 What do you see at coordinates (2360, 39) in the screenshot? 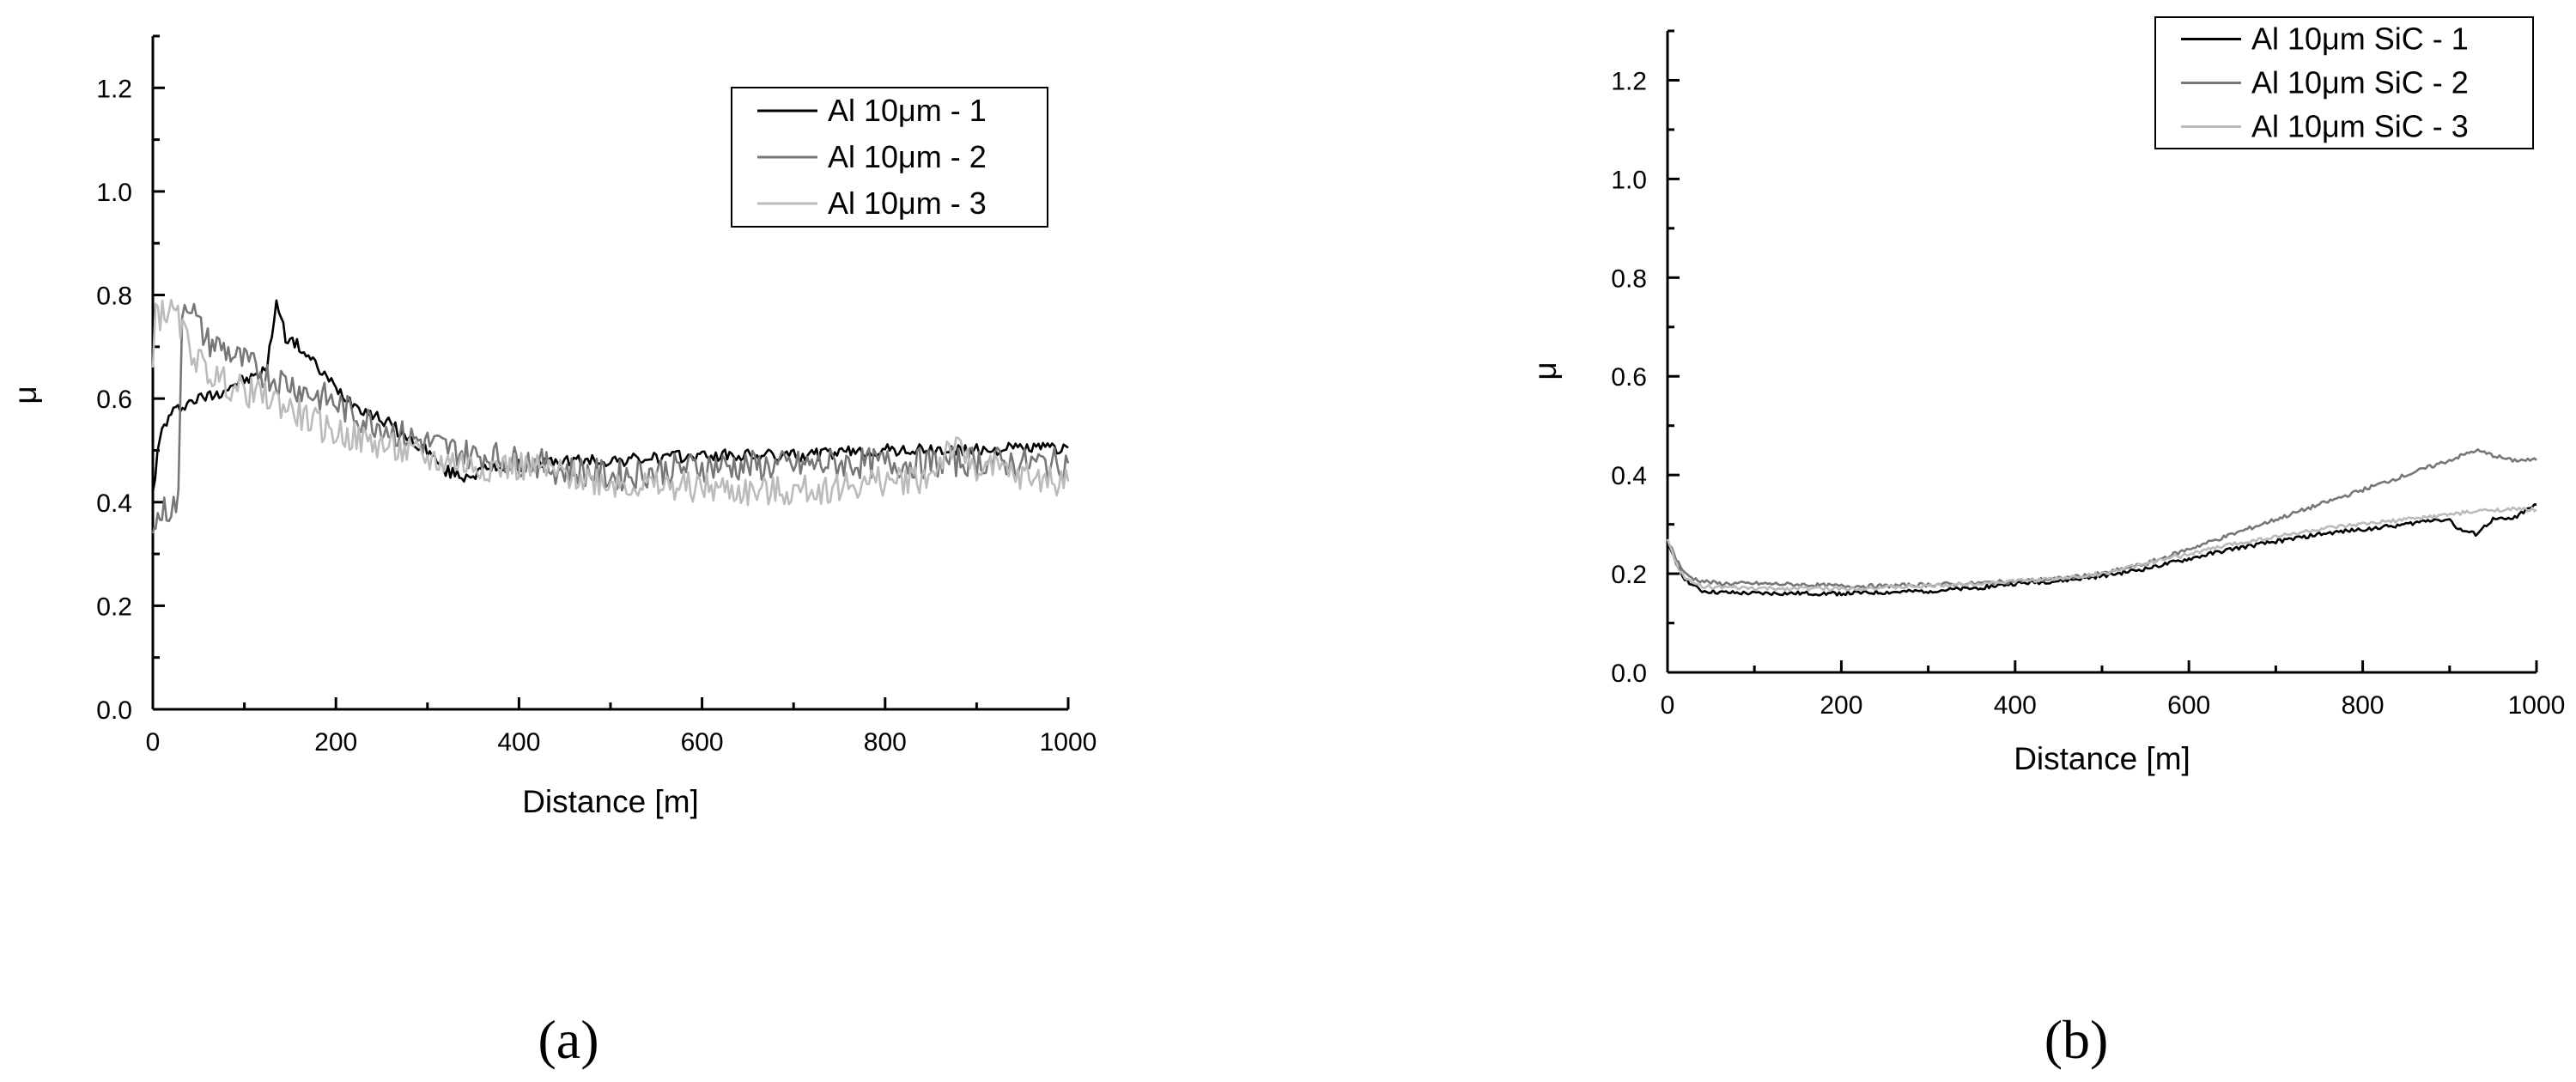
I see `legend-entry-label: Al 10μm SiC - 1` at bounding box center [2360, 39].